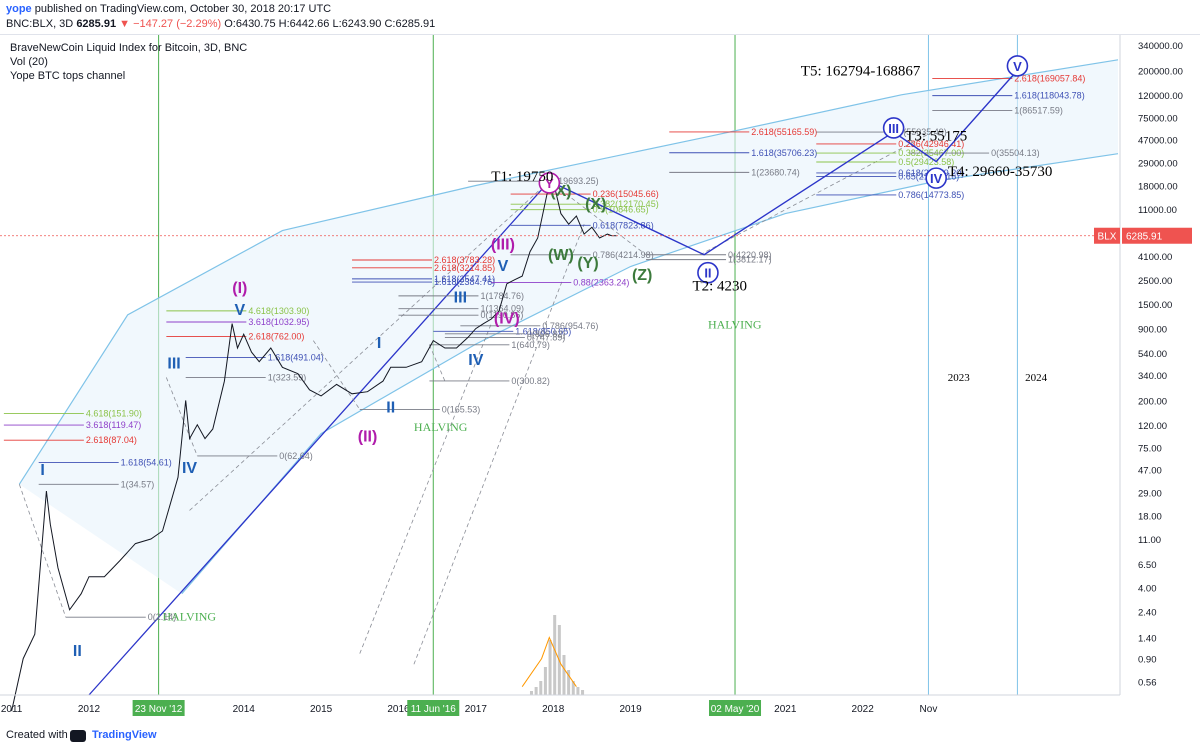 Image resolution: width=1200 pixels, height=748 pixels. I want to click on fib-level-label: 0.88(2363.24), so click(601, 282).